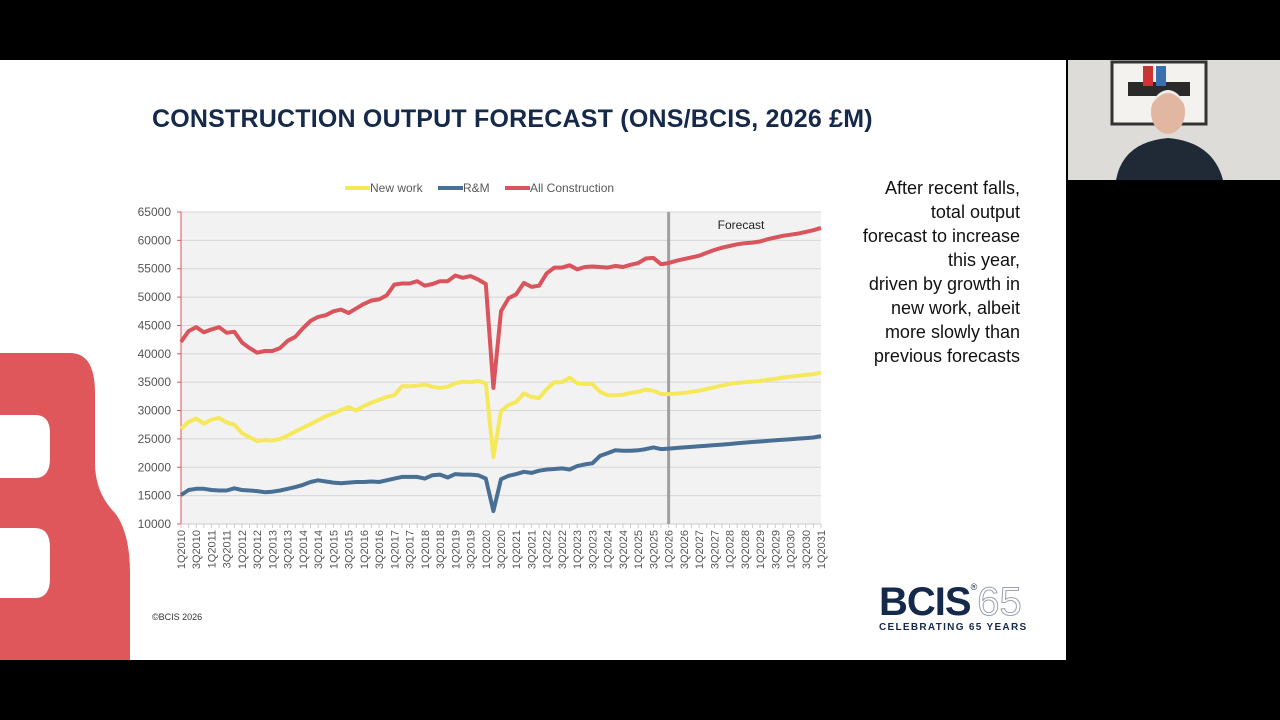 The width and height of the screenshot is (1280, 720). What do you see at coordinates (197, 549) in the screenshot?
I see `x-tick-label: 3Q2010` at bounding box center [197, 549].